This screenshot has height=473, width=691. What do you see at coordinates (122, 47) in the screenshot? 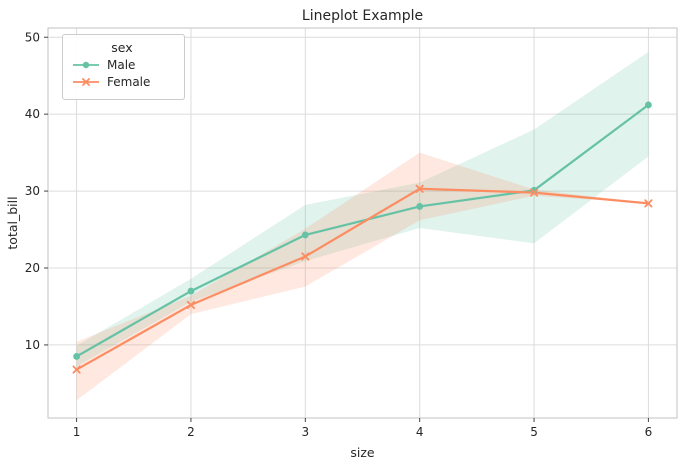
I see `legend-title: sex` at bounding box center [122, 47].